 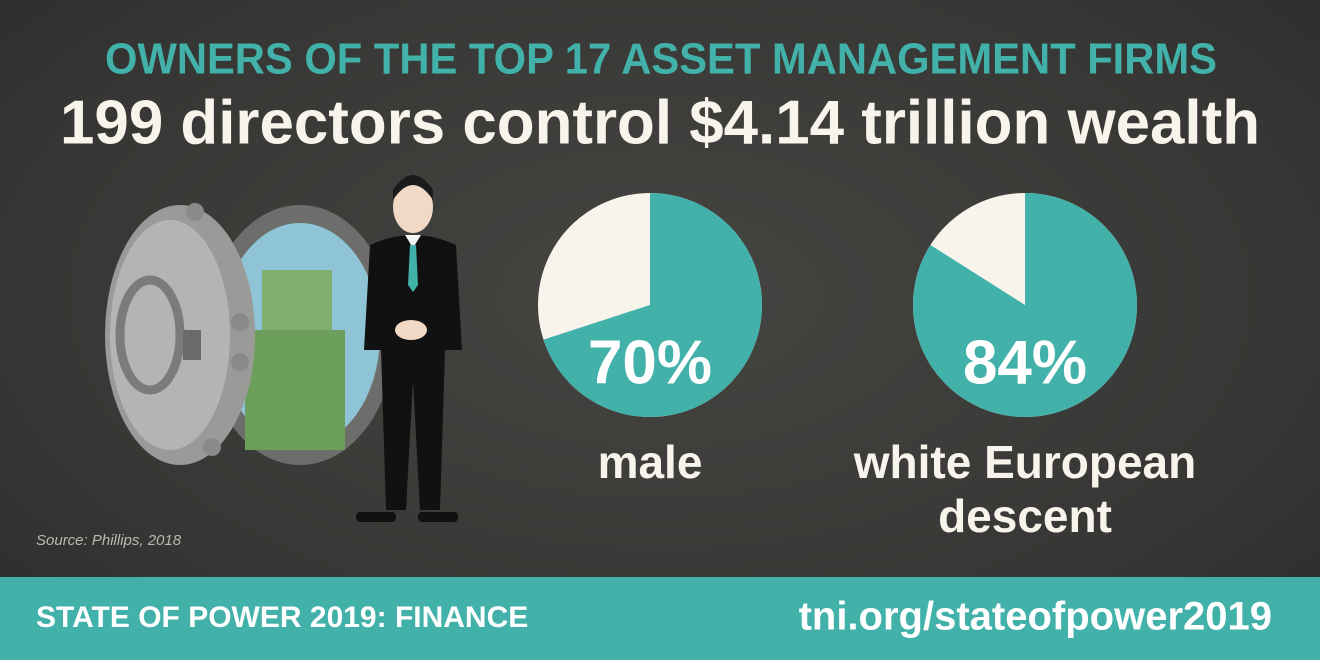 I want to click on footer-right: tni.org/stateofpower2019, so click(x=1035, y=617).